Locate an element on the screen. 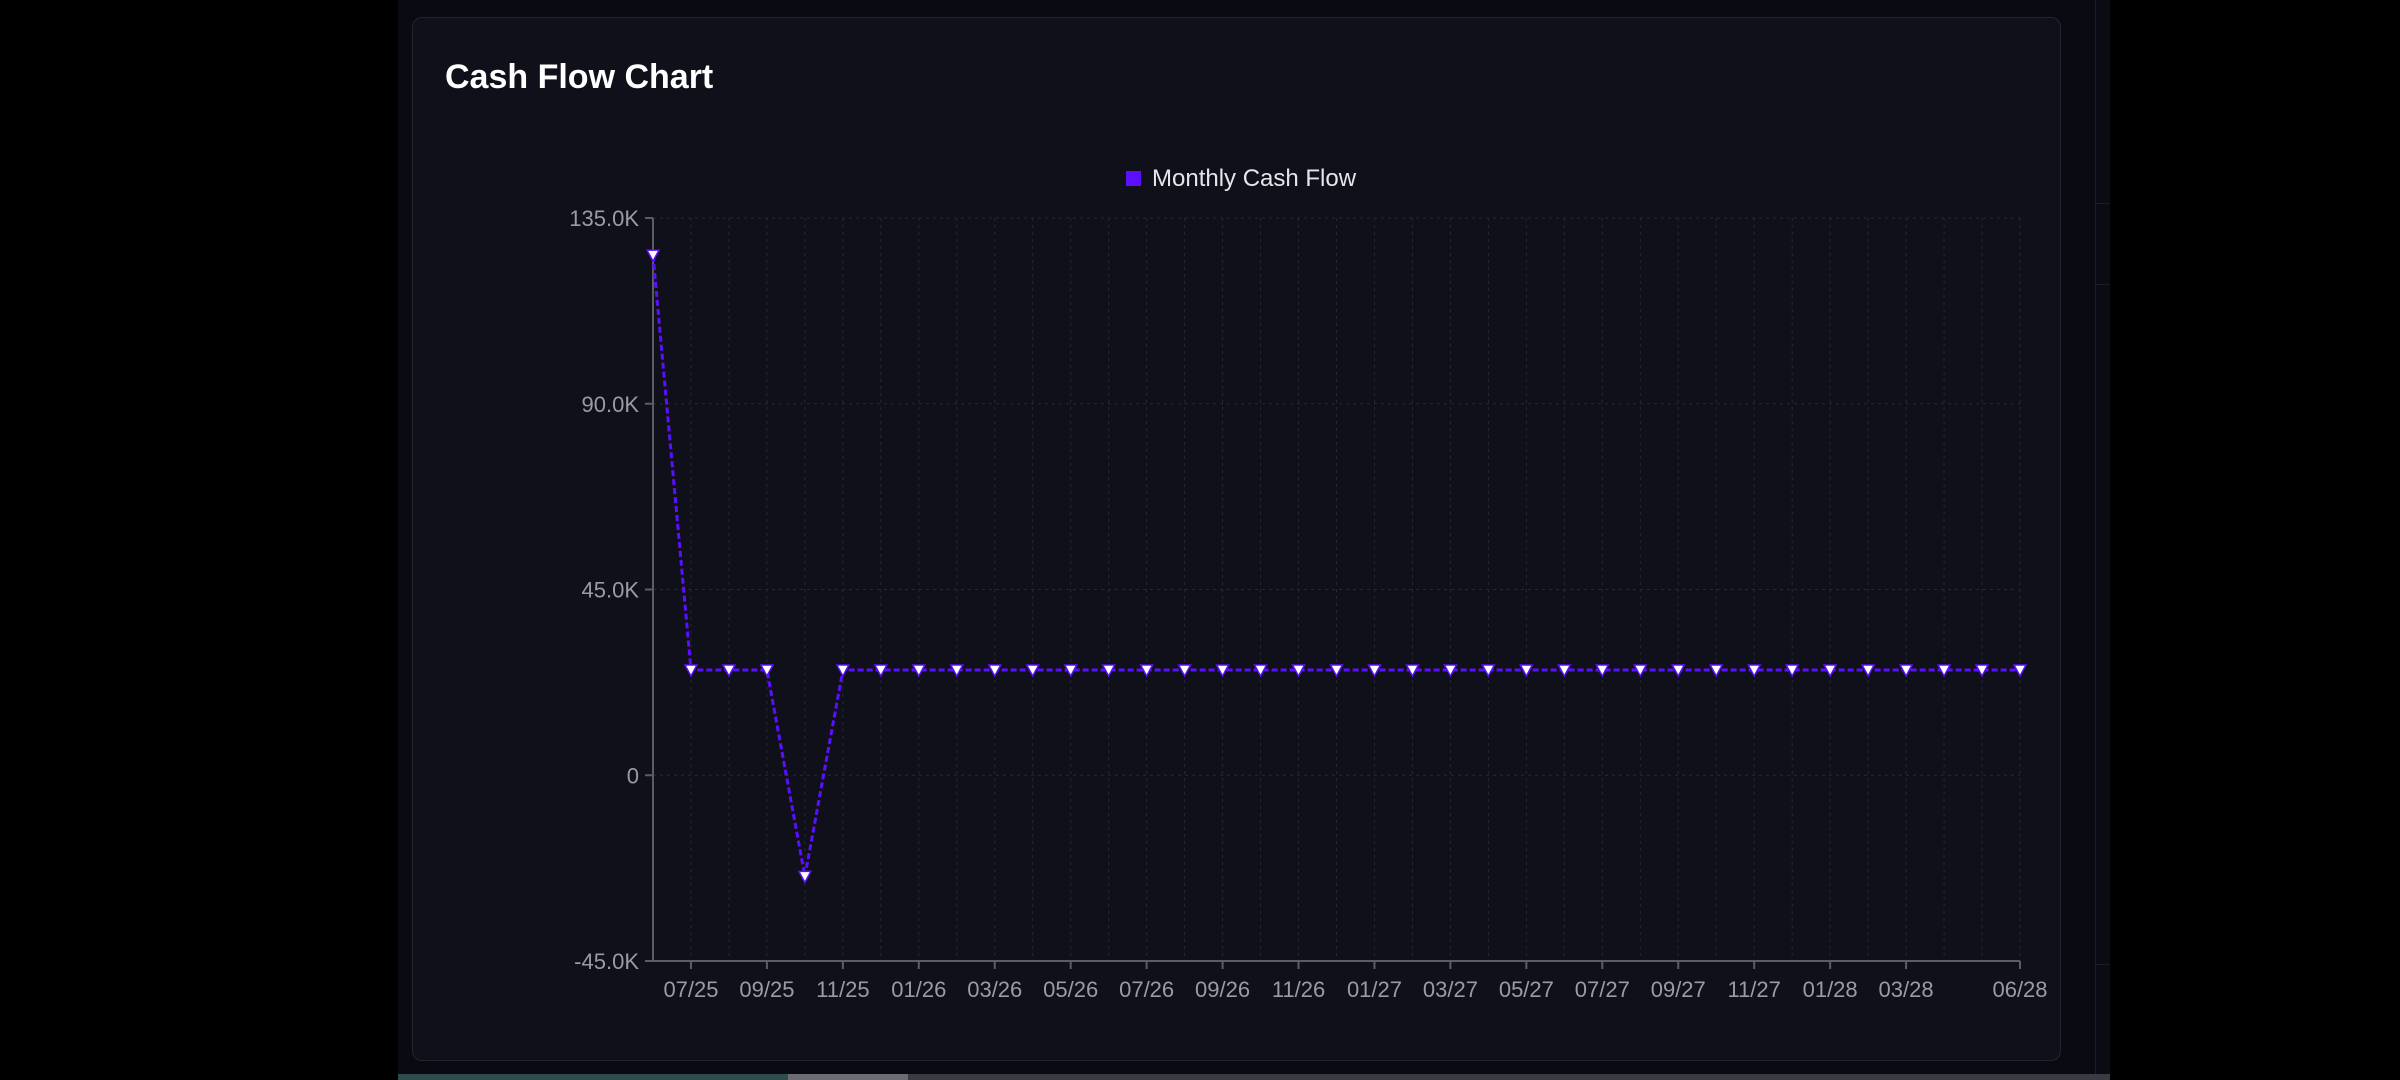 The image size is (2400, 1080). x-tick-label: 07/27 is located at coordinates (1602, 989).